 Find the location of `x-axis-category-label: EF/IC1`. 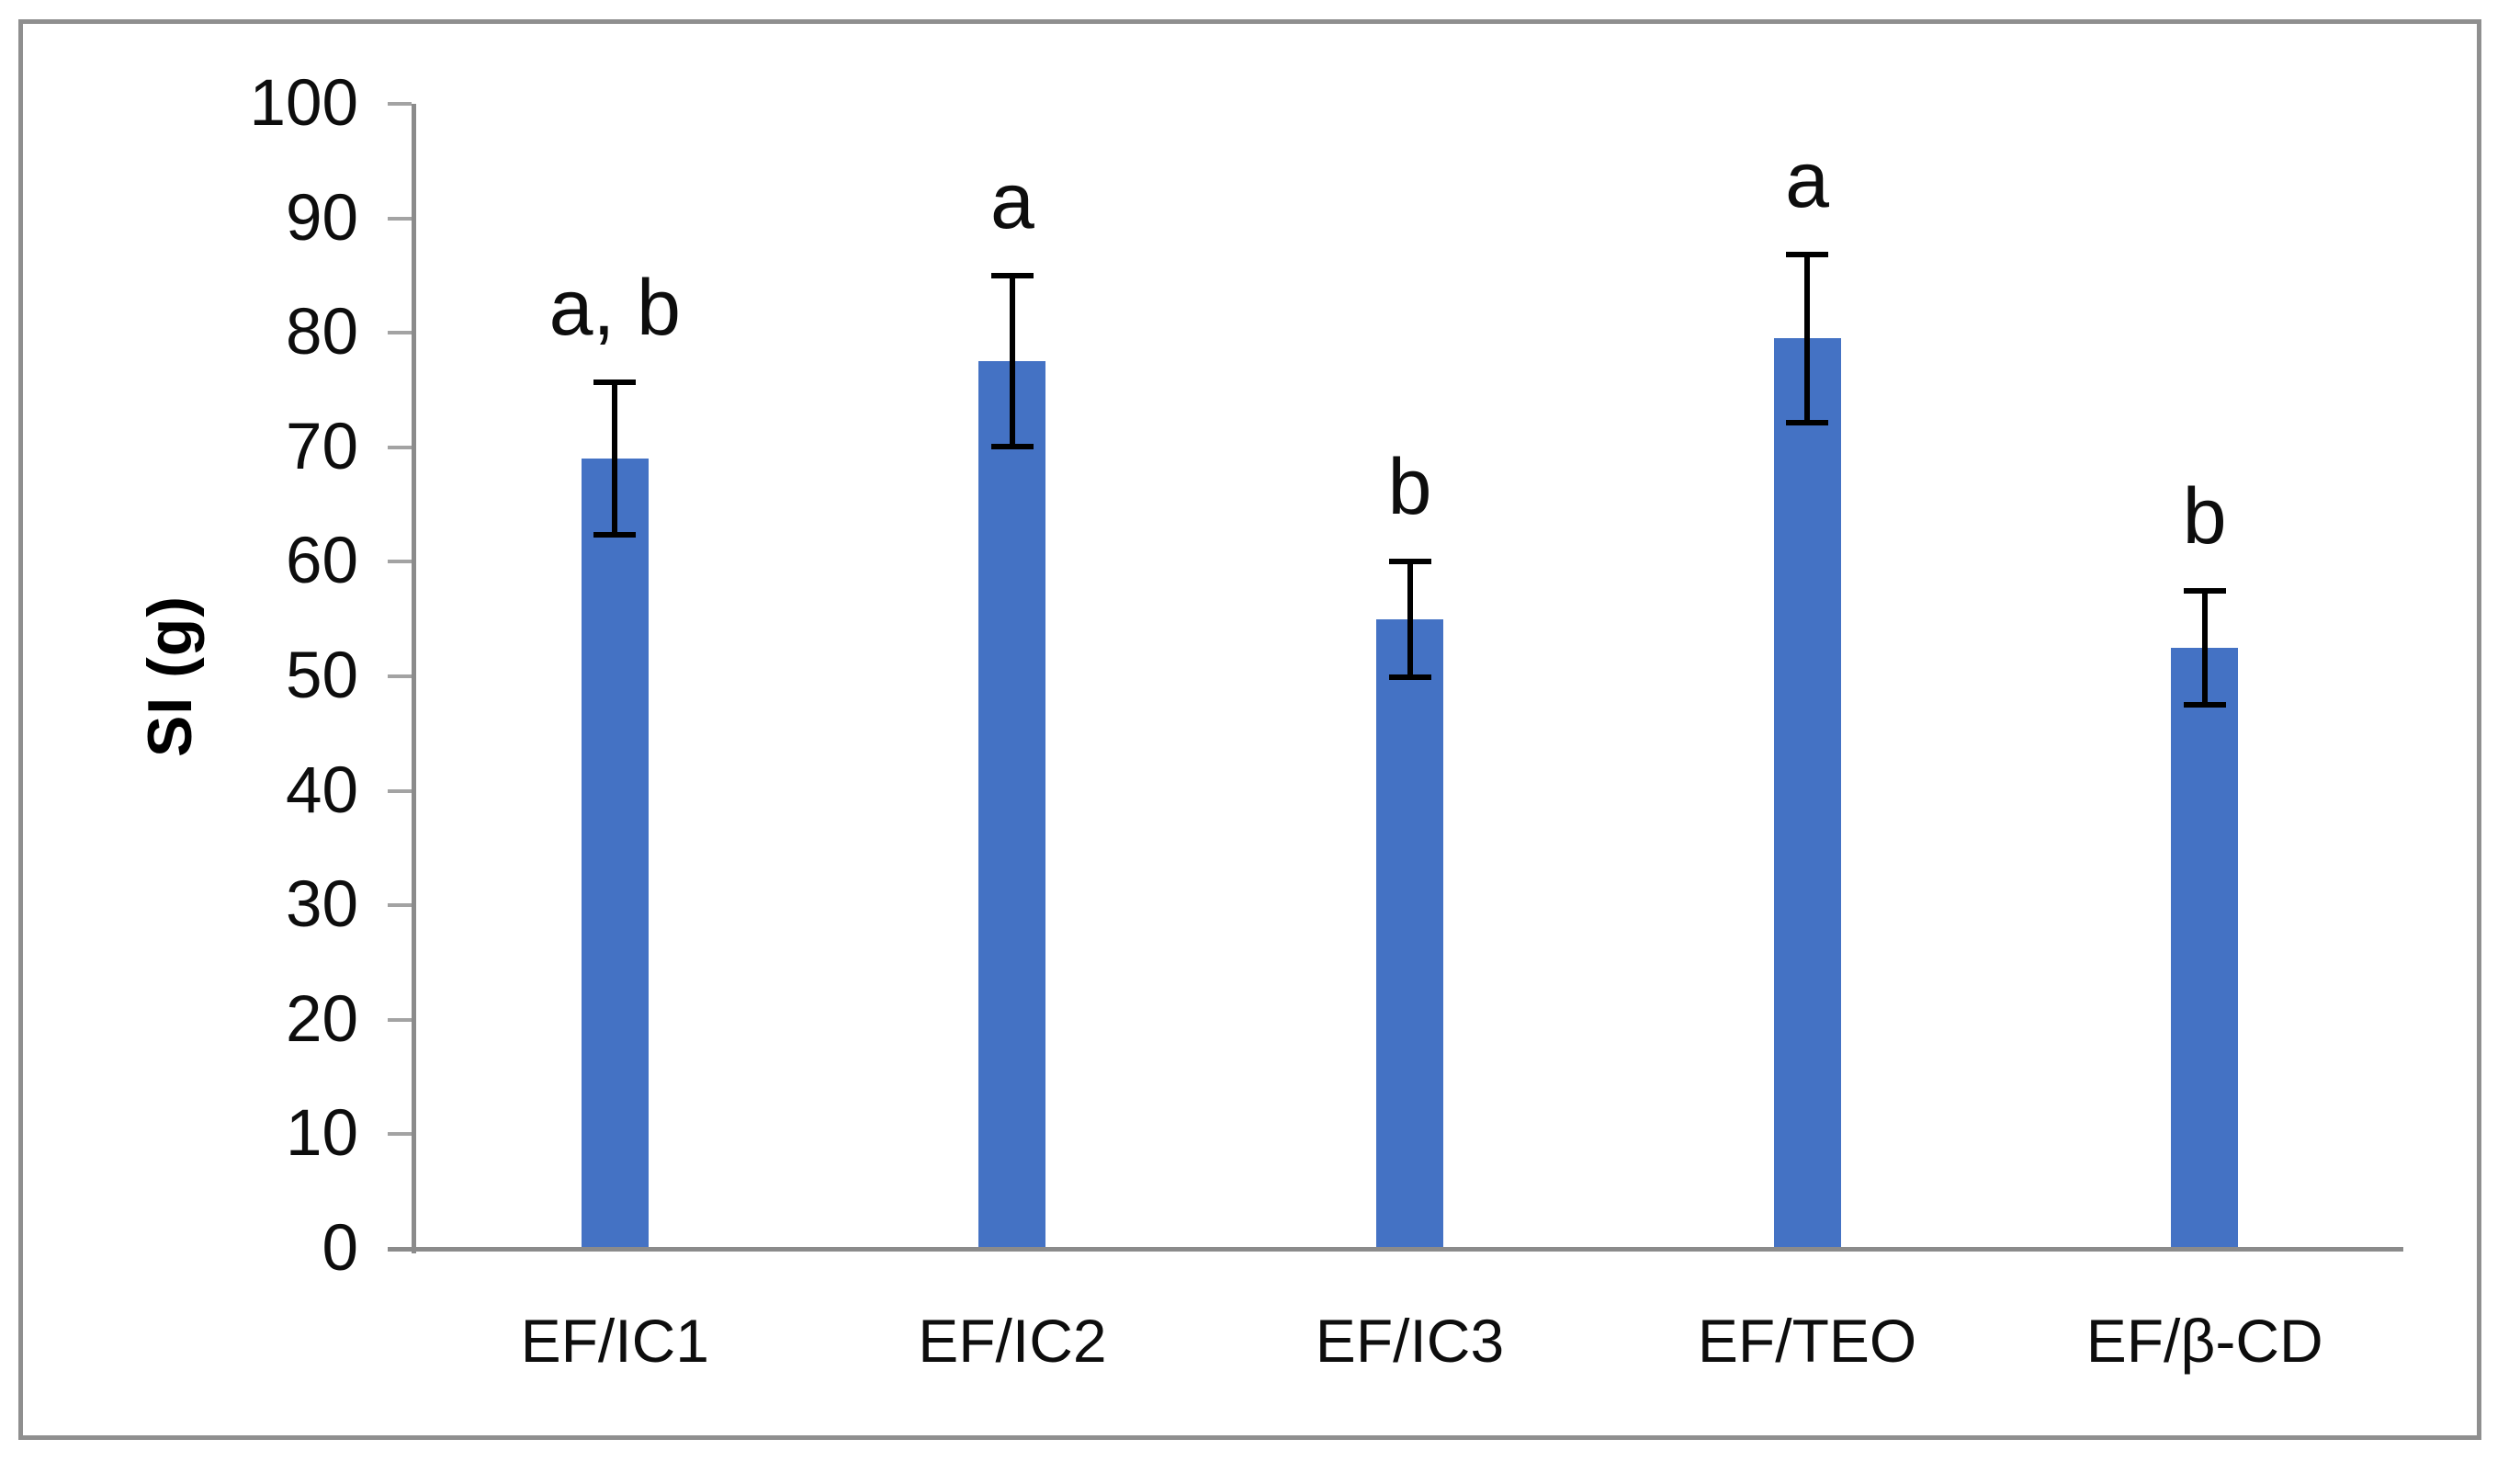

x-axis-category-label: EF/IC1 is located at coordinates (614, 1341).